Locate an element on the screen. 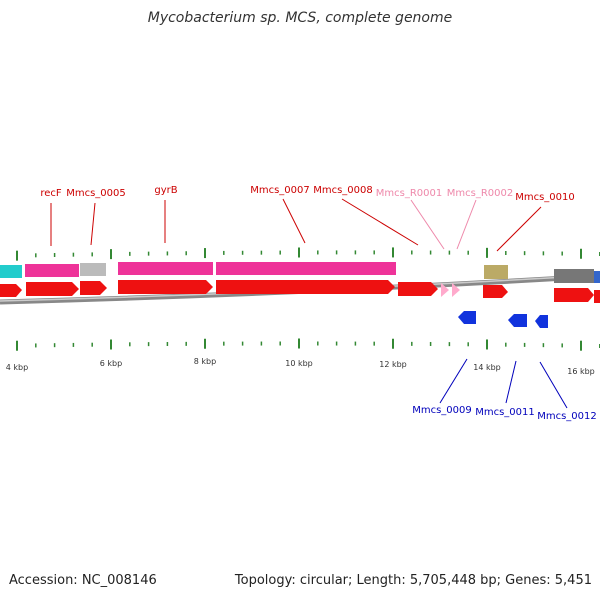 Image resolution: width=600 pixels, height=600 pixels. feature-mmcs-0007-block is located at coordinates (306, 268).